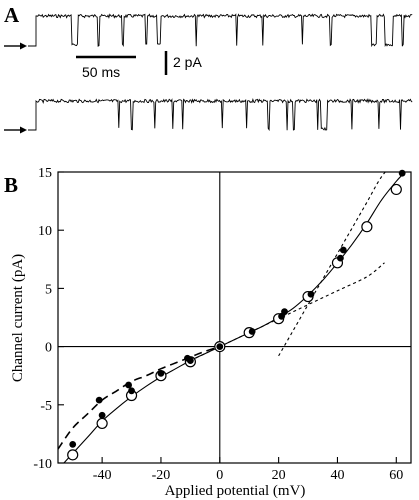 The height and width of the screenshot is (500, 419). I want to click on x-tick-label: 20, so click(279, 475).